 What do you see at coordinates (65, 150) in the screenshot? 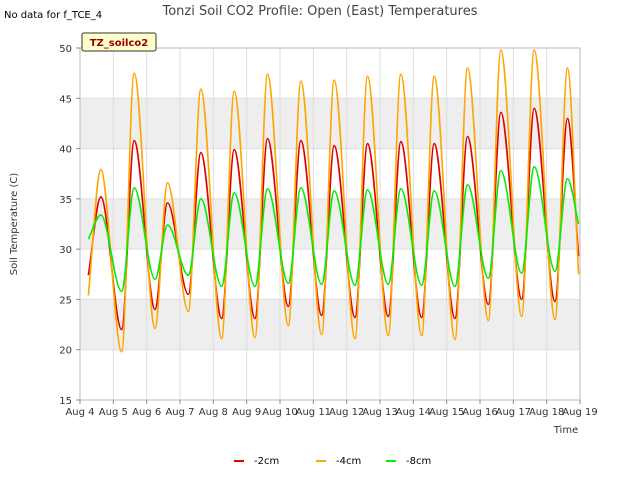
I see `y-tick-label: 40` at bounding box center [65, 150].